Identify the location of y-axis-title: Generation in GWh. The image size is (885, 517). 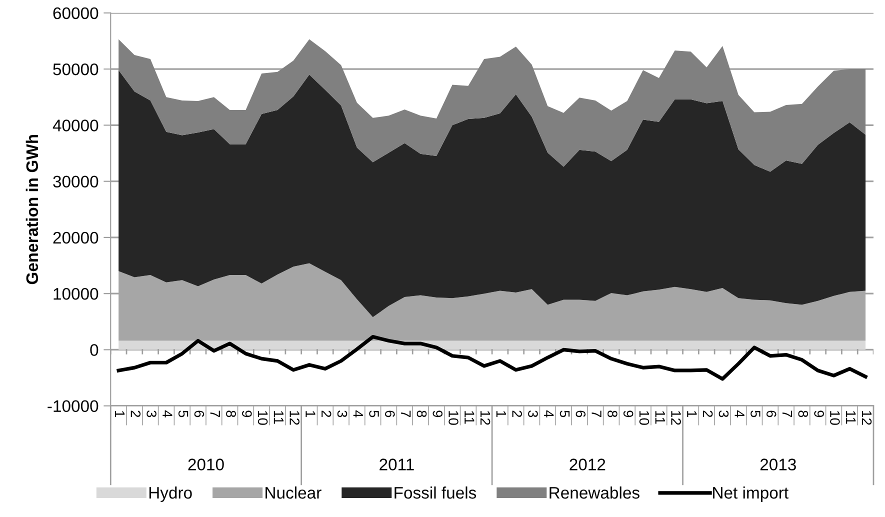
(32, 209).